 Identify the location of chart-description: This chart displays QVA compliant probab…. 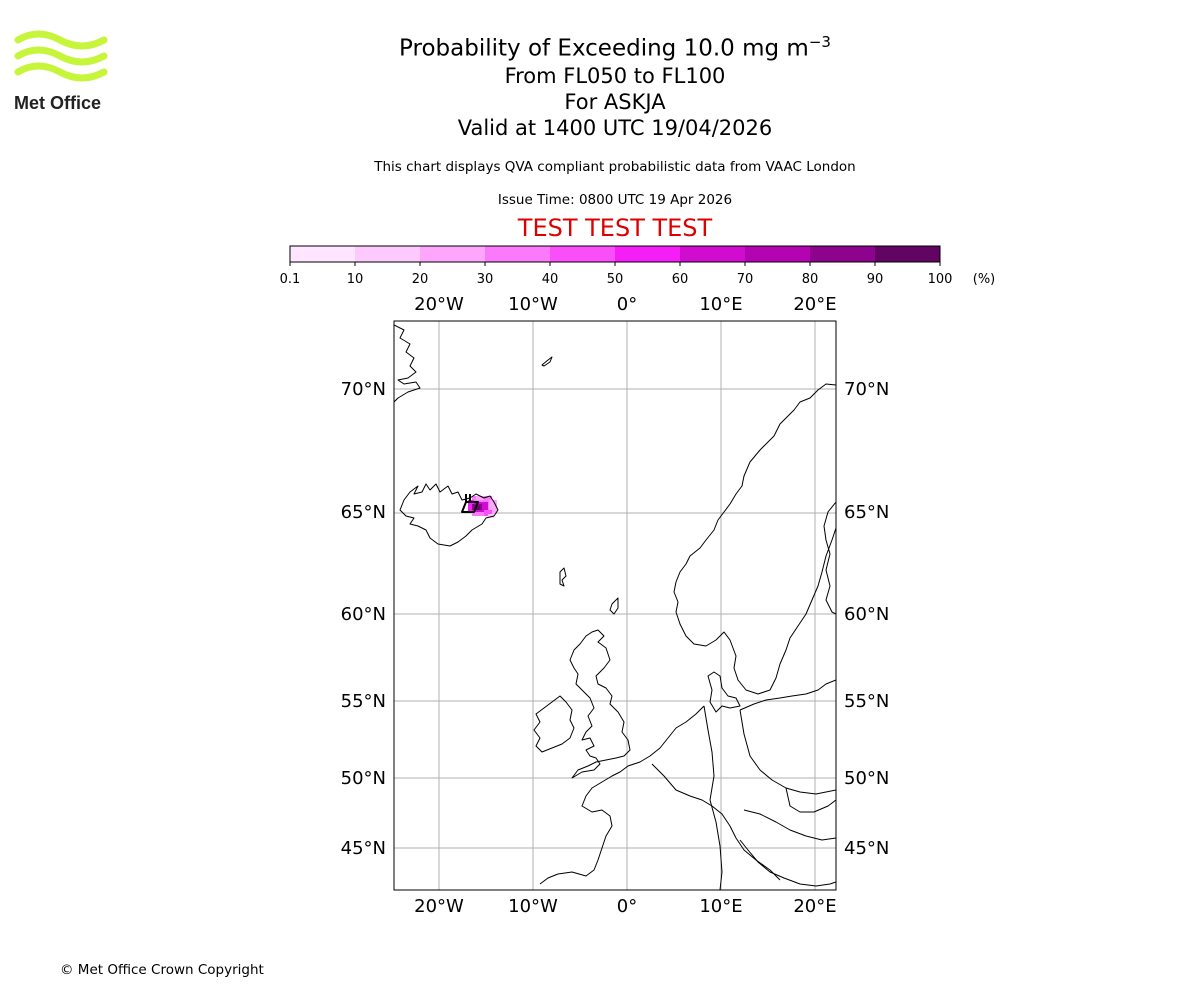
(615, 167).